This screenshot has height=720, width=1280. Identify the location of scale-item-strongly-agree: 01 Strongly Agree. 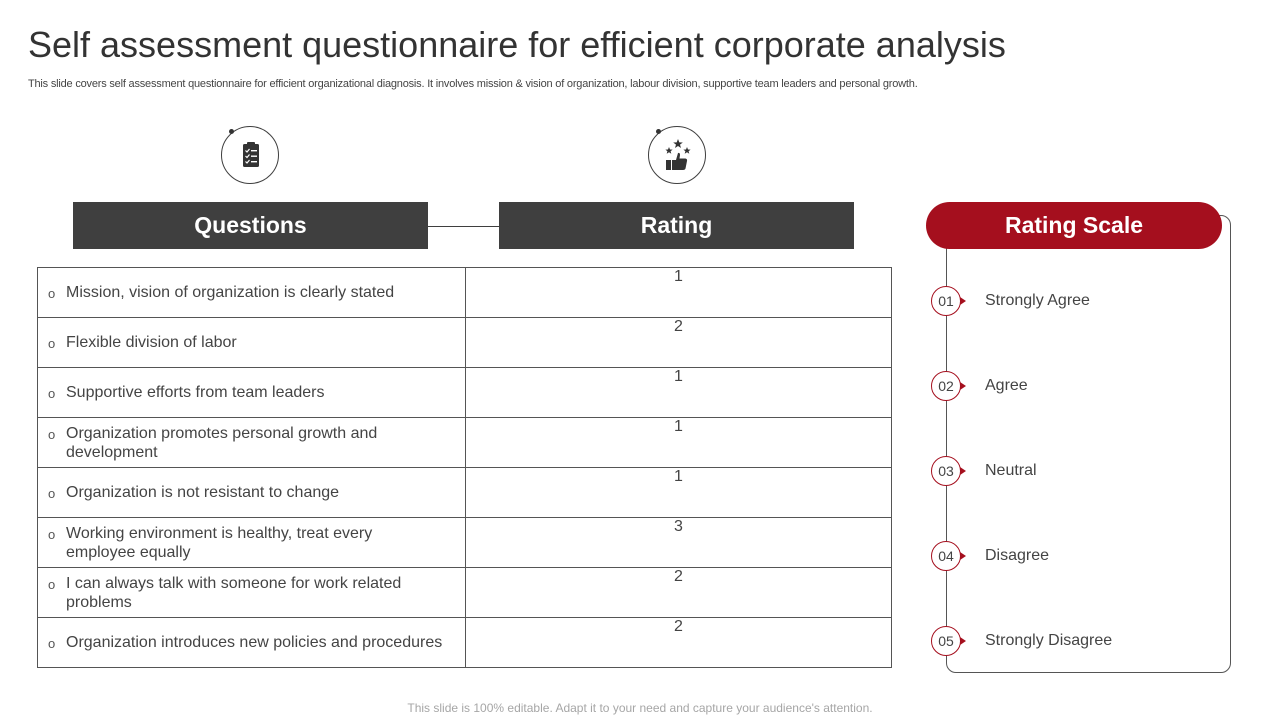
(1076, 301).